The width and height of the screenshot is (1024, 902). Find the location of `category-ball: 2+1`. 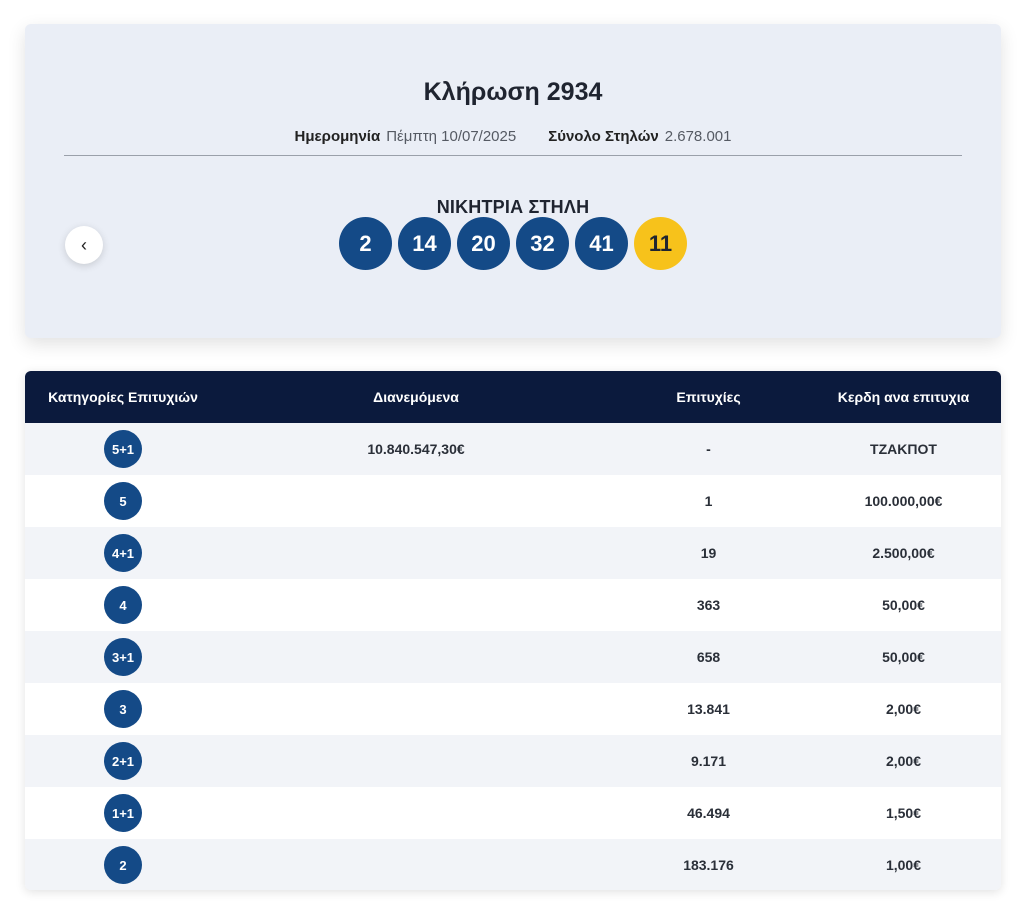

category-ball: 2+1 is located at coordinates (123, 761).